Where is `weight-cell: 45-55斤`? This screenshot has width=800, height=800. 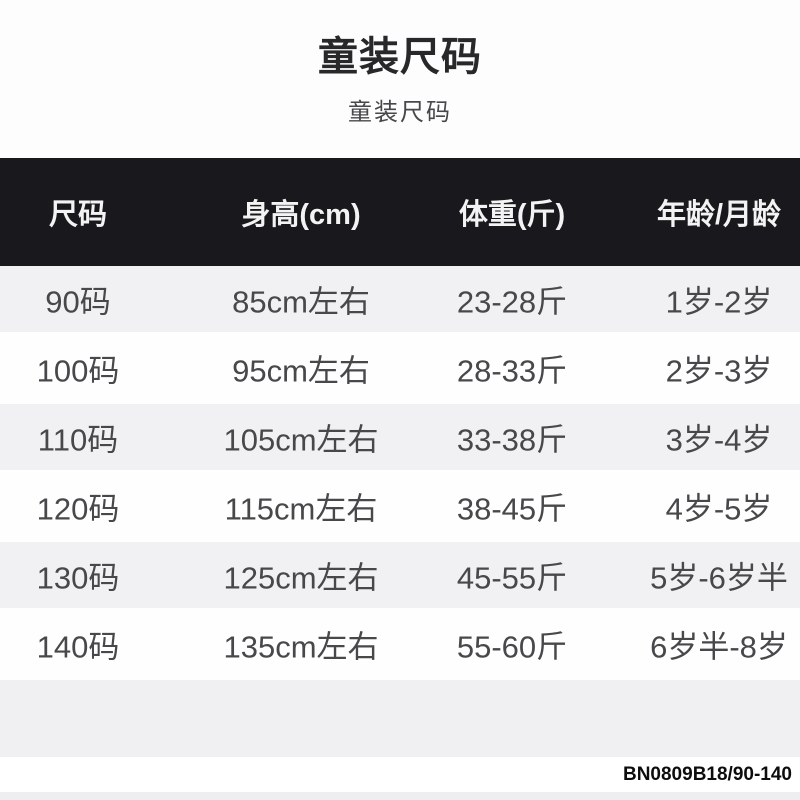
weight-cell: 45-55斤 is located at coordinates (512, 578).